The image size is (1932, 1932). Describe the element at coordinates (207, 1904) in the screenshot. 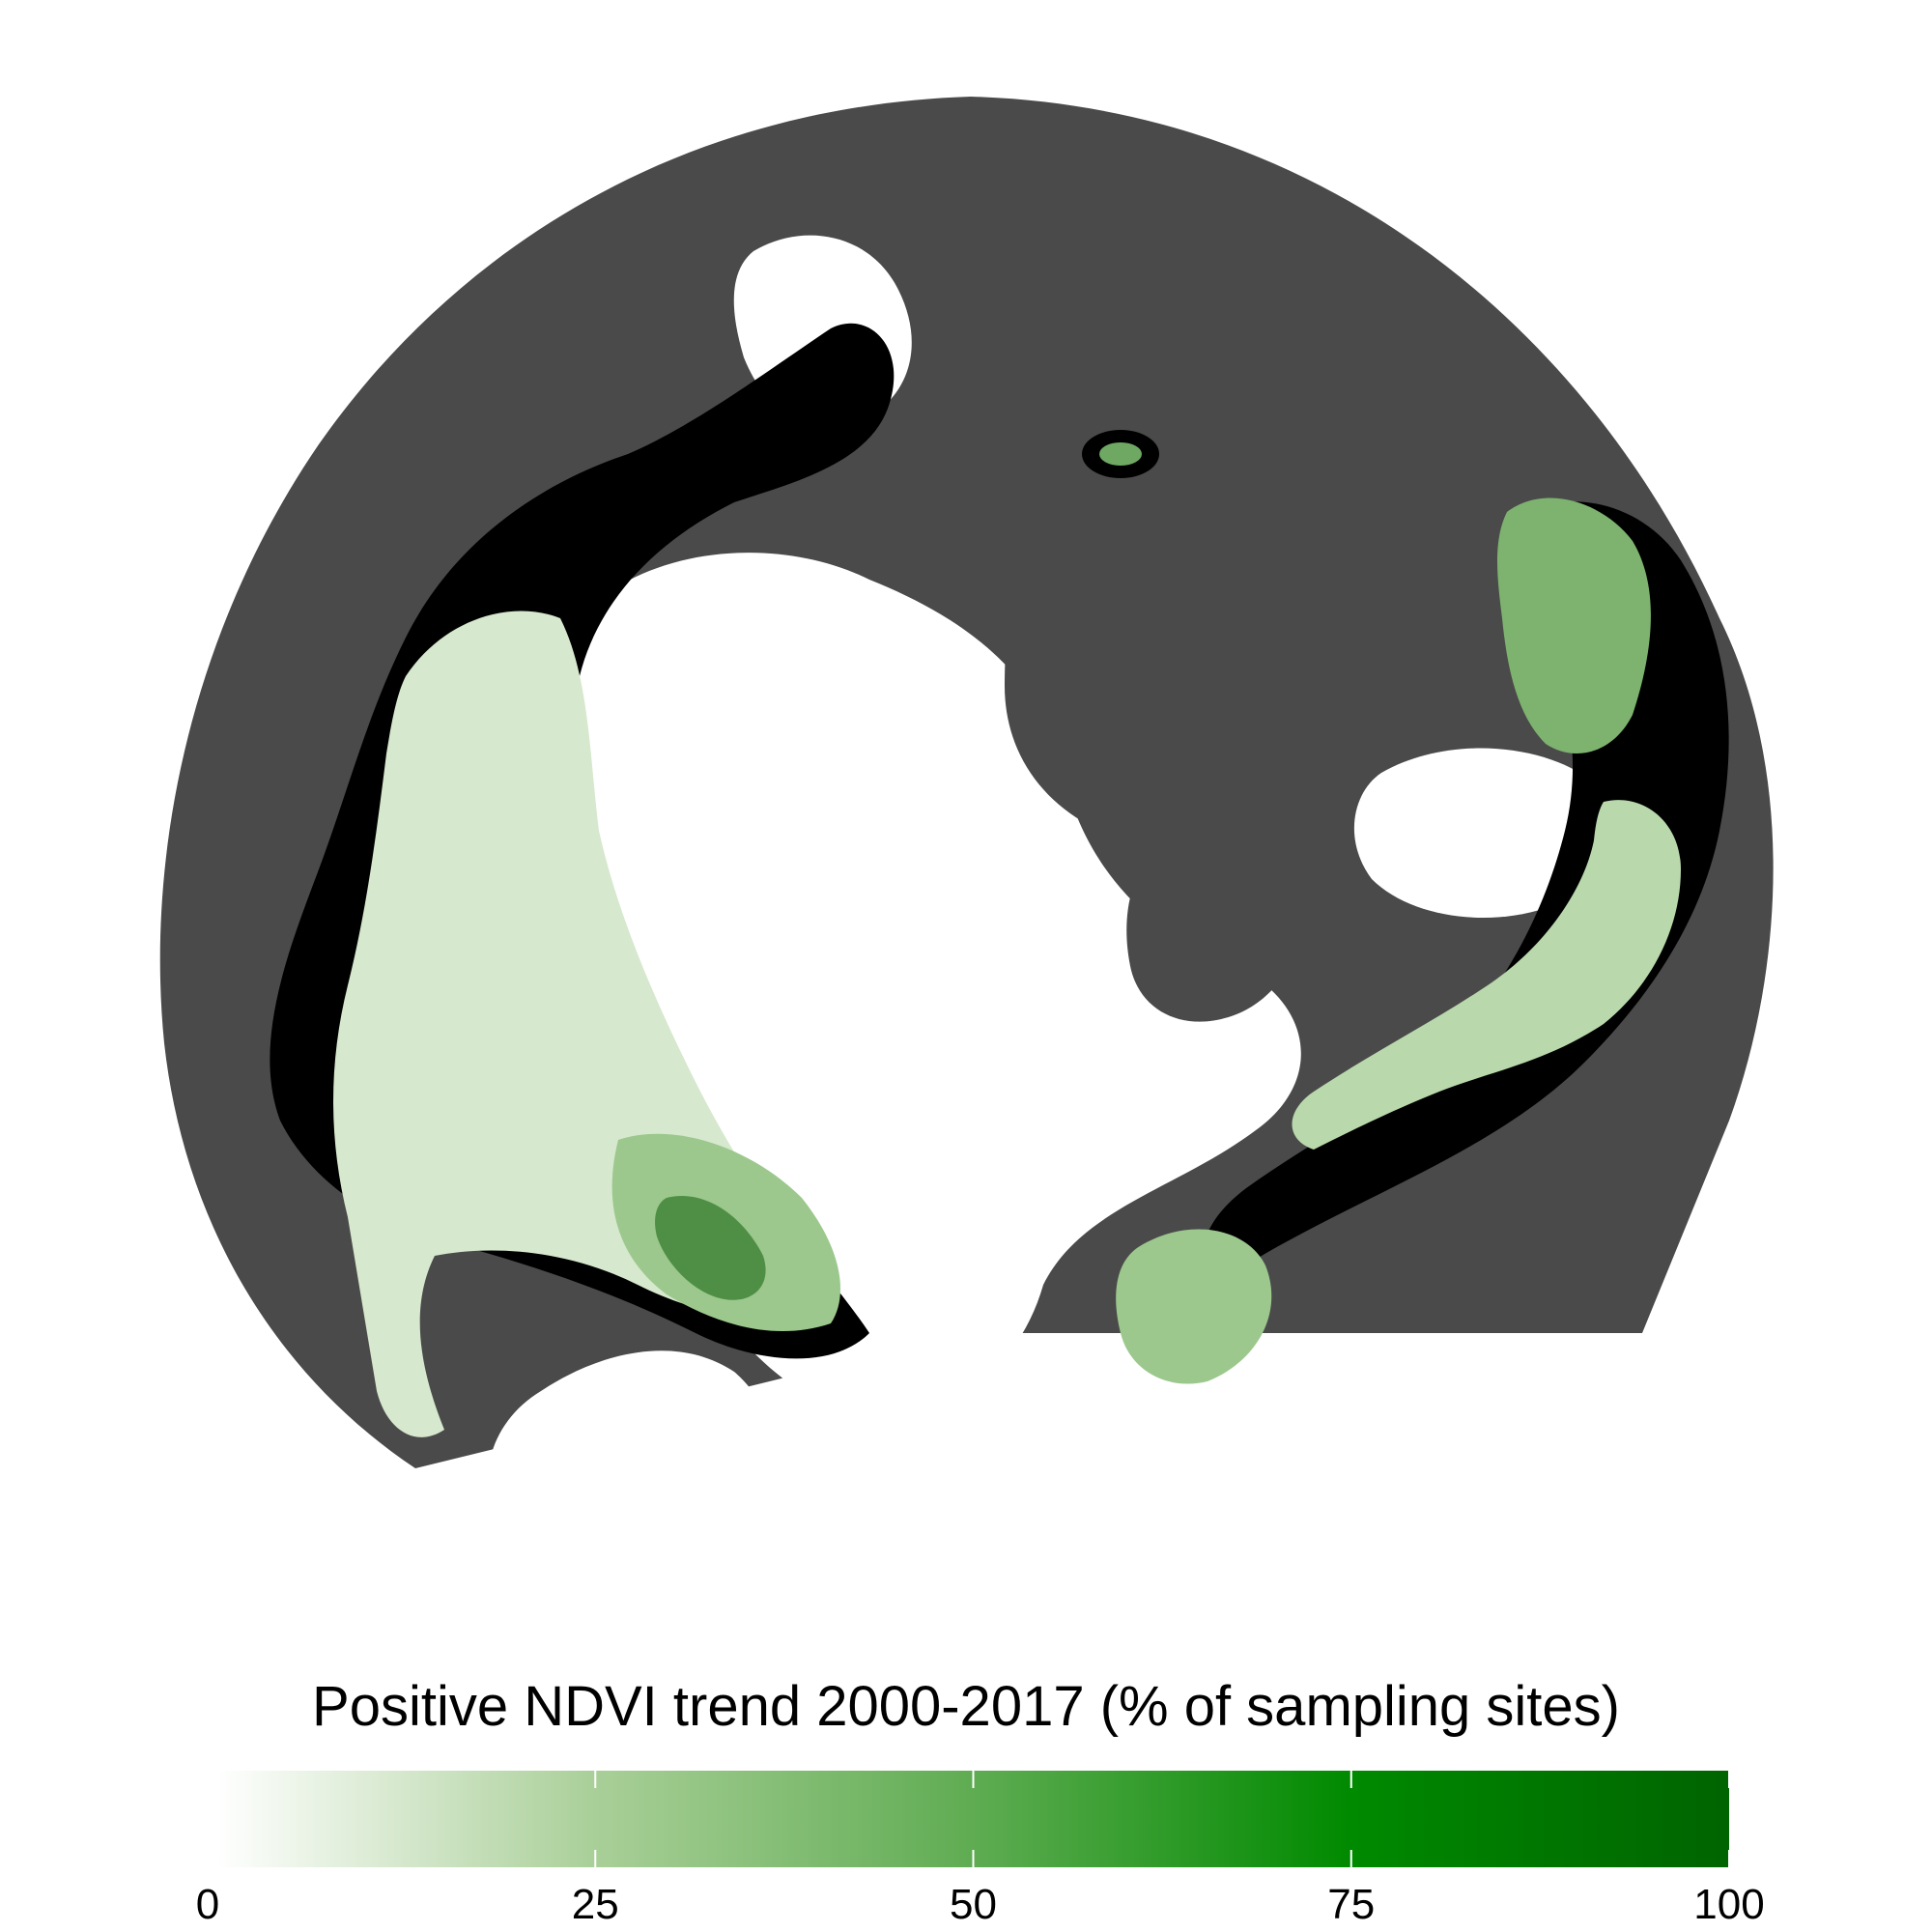

I see `colorbar-tick-label: 0` at that location.